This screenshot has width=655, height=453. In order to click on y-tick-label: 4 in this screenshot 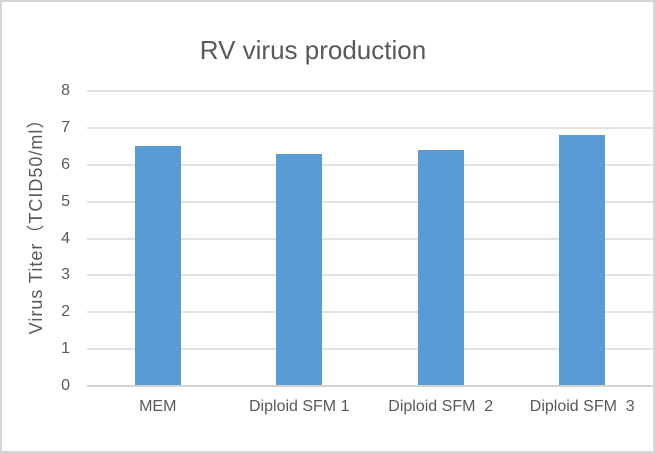, I will do `click(65, 238)`.